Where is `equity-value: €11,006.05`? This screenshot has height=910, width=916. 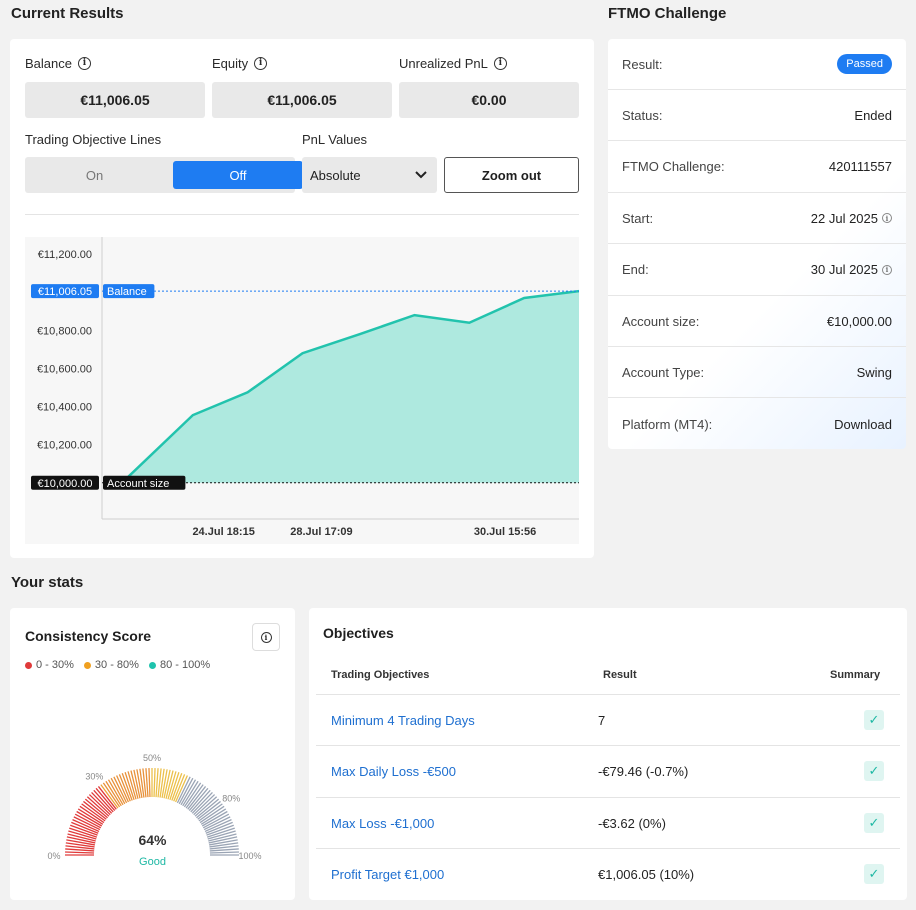 equity-value: €11,006.05 is located at coordinates (302, 100).